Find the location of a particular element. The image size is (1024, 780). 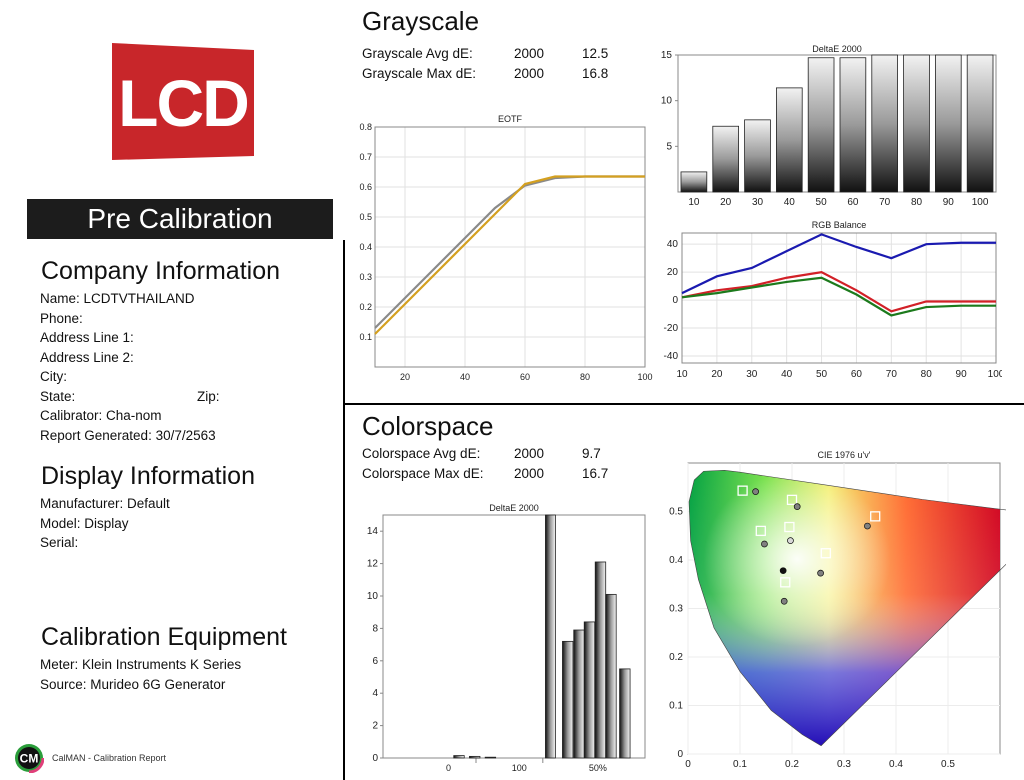

gray-de-xtick: 60 is located at coordinates (853, 202).